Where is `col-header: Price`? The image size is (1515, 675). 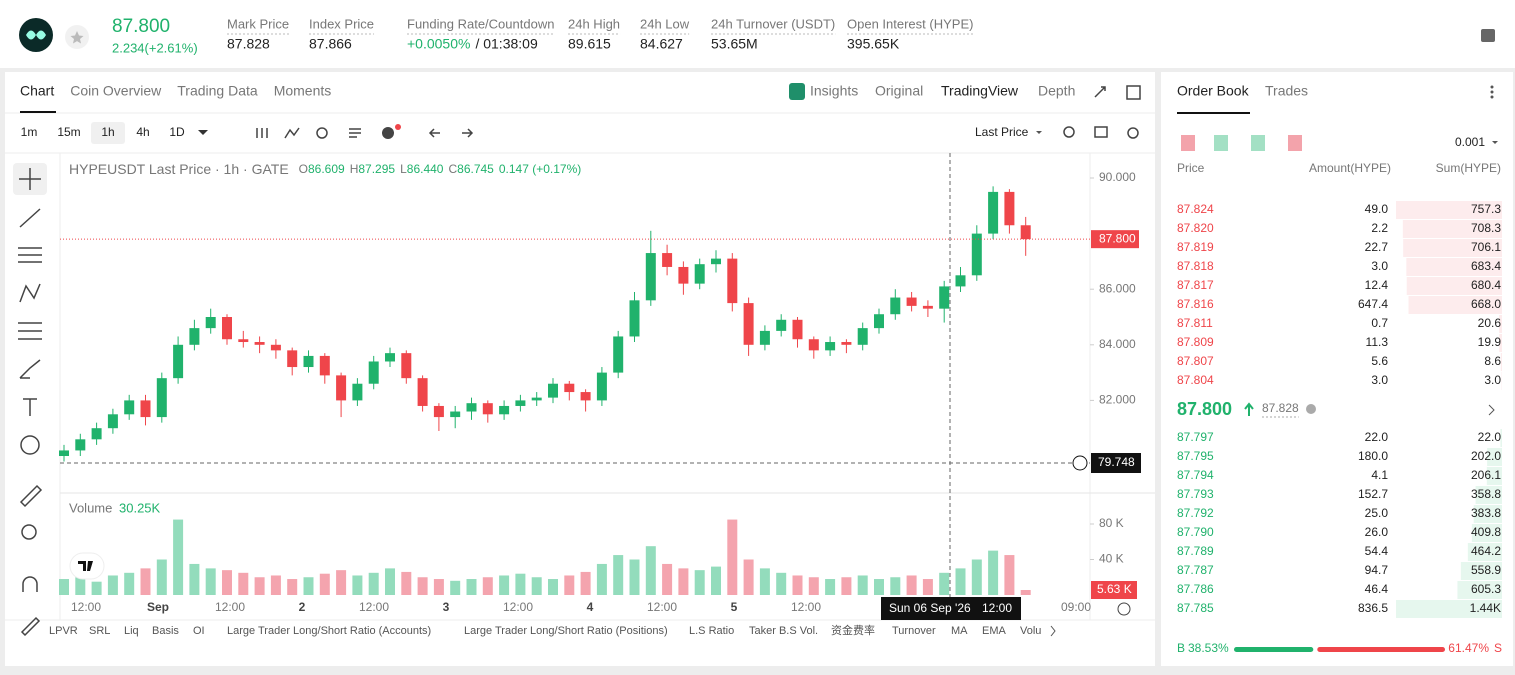
col-header: Price is located at coordinates (1191, 168).